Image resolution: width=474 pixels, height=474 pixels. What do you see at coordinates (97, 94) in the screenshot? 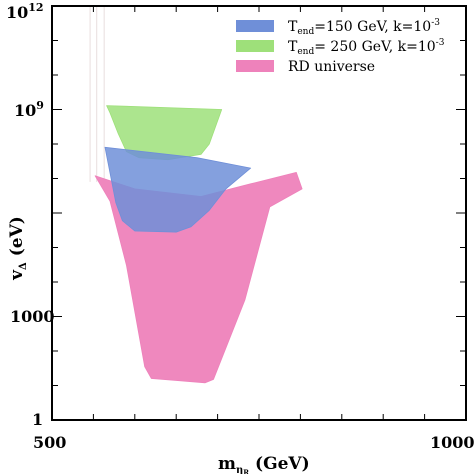
I see `background-lines` at bounding box center [97, 94].